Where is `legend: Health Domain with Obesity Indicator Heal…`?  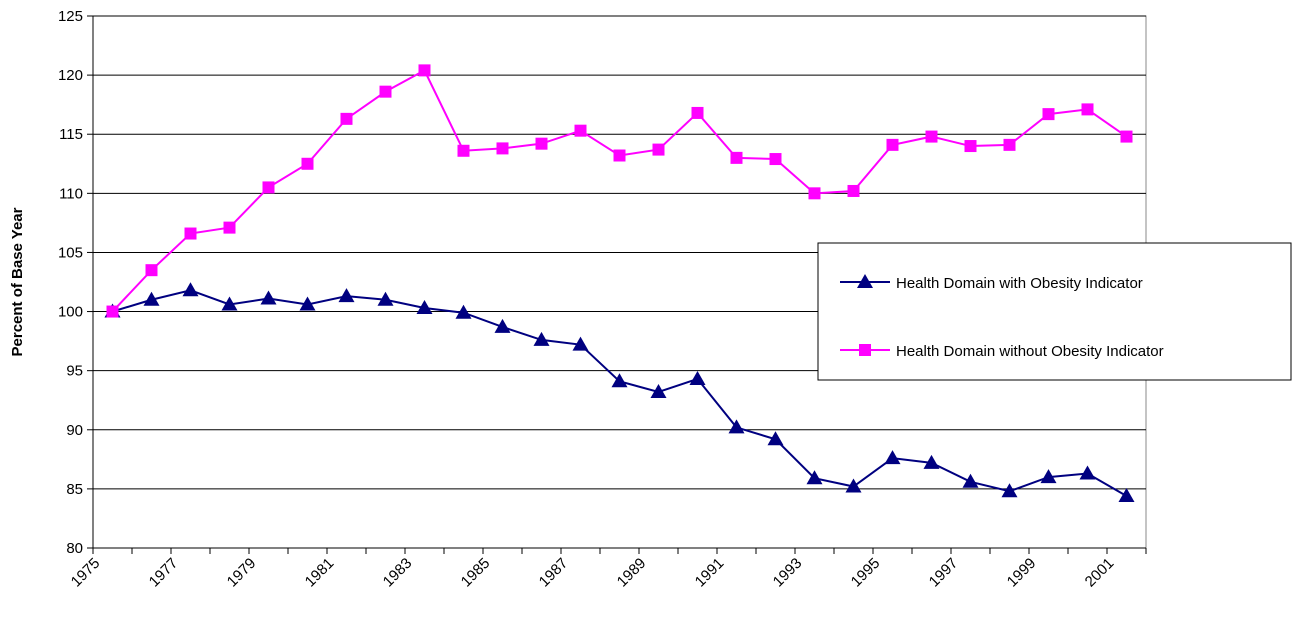 legend: Health Domain with Obesity Indicator Heal… is located at coordinates (1054, 311).